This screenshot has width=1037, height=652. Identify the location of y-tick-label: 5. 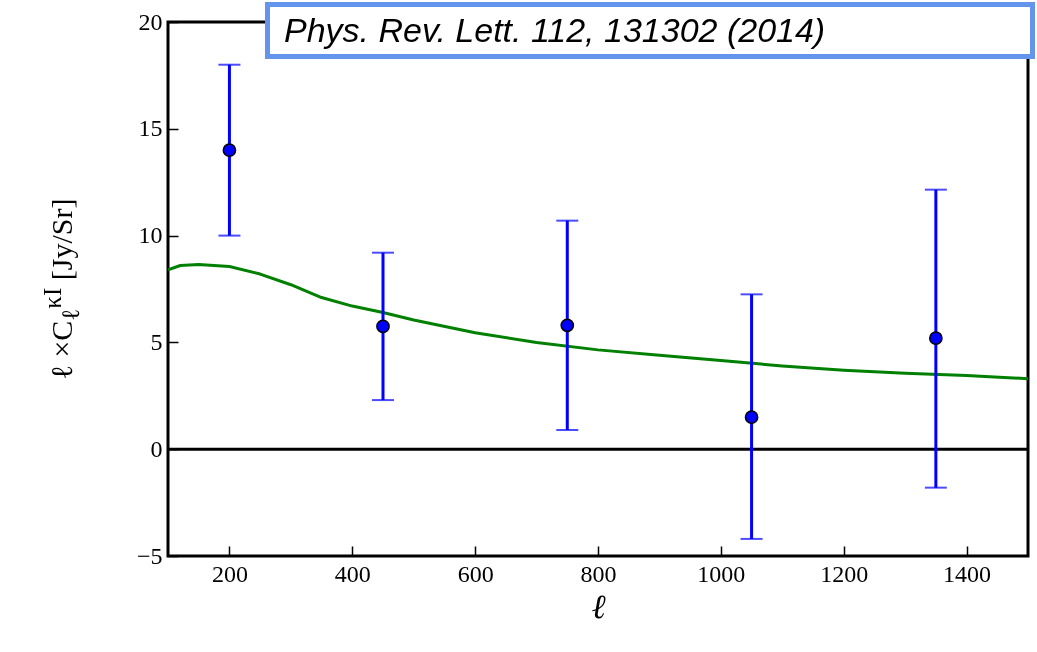
(156, 341).